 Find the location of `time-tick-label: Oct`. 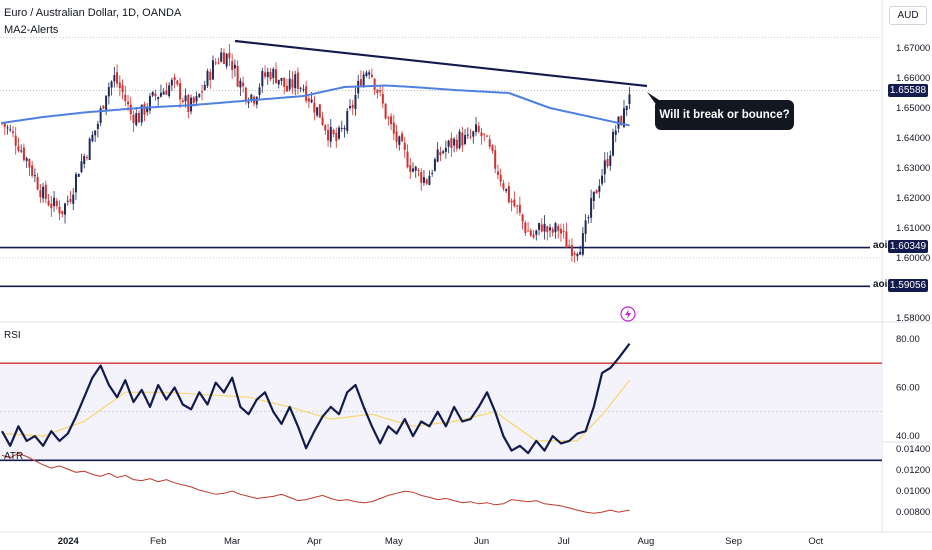

time-tick-label: Oct is located at coordinates (815, 541).